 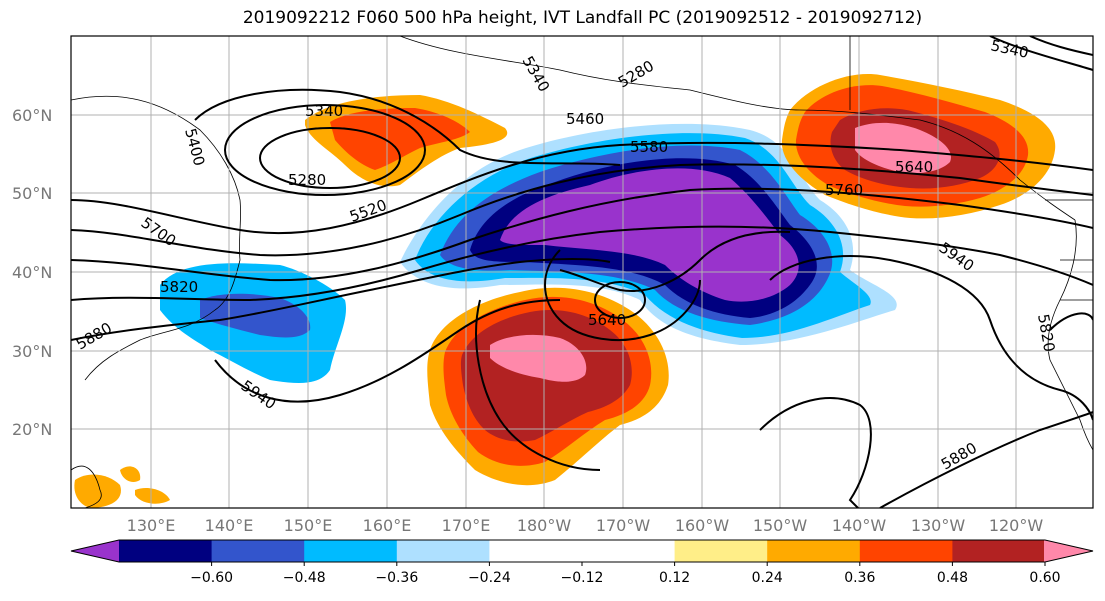 I want to click on contour-label: 5280, so click(x=307, y=180).